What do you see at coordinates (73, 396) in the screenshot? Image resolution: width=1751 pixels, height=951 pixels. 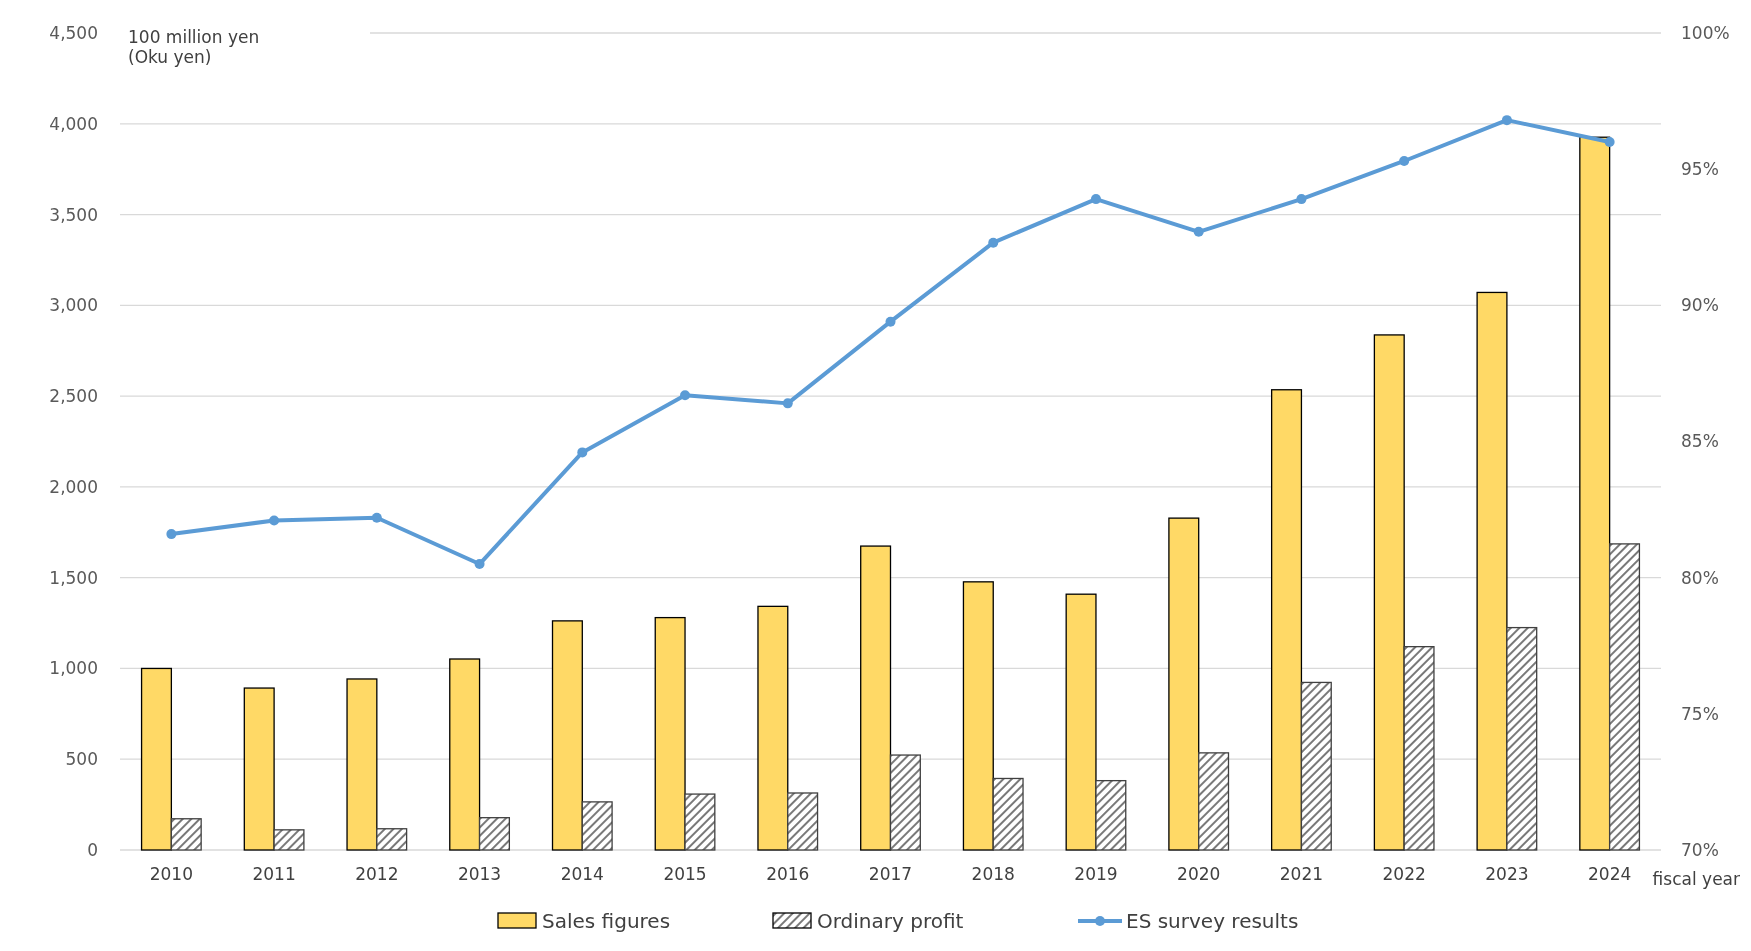 I see `y-tick-label: 2,500` at bounding box center [73, 396].